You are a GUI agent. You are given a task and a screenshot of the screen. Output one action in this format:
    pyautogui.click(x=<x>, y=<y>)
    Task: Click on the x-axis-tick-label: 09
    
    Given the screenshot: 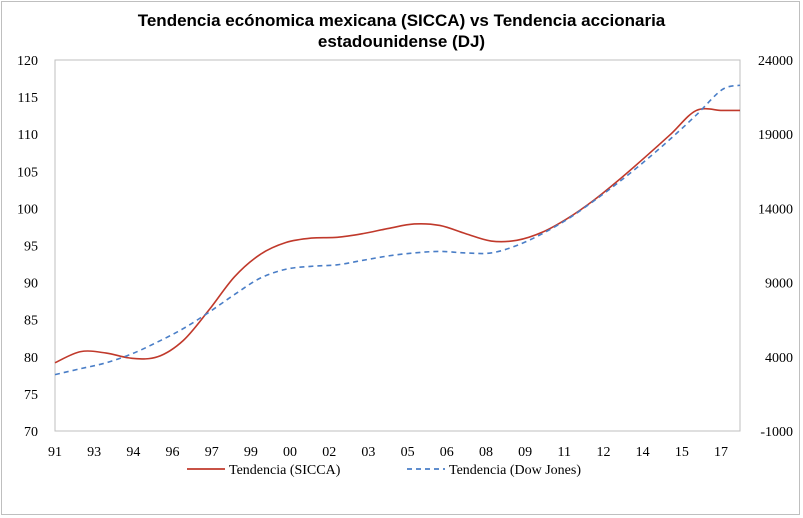 What is the action you would take?
    pyautogui.click(x=525, y=452)
    